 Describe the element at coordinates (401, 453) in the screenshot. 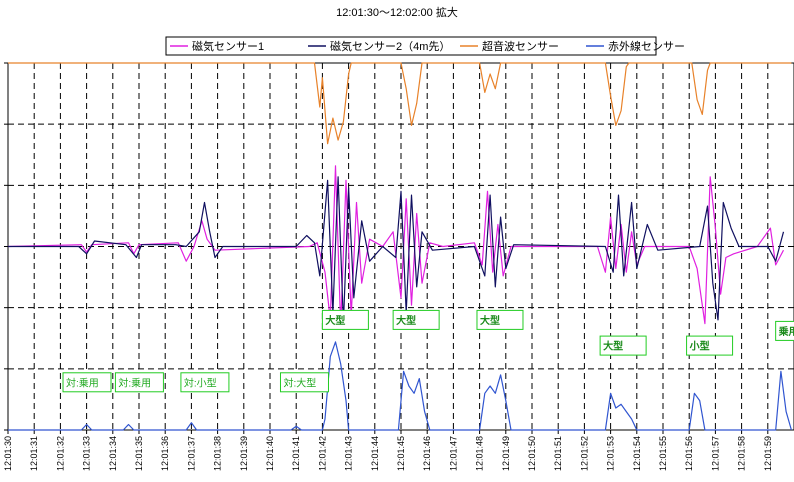

I see `x-tick-label: 12:01:45` at that location.